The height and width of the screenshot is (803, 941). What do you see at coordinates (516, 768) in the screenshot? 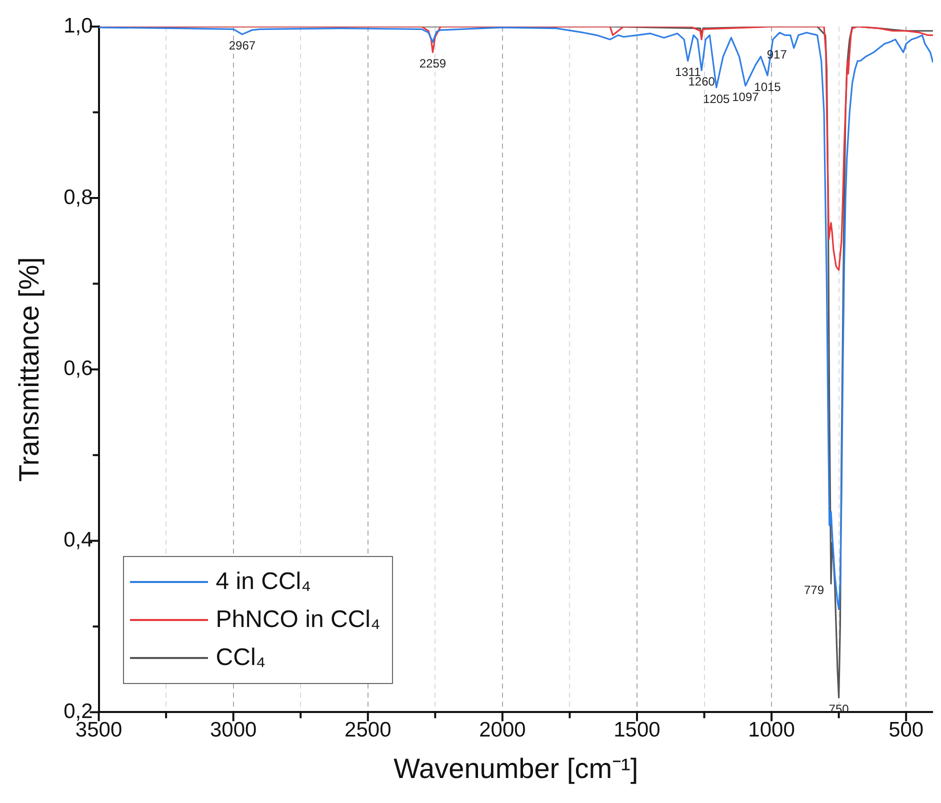
I see `x-axis-title: Wavenumber [cm⁻¹]` at bounding box center [516, 768].